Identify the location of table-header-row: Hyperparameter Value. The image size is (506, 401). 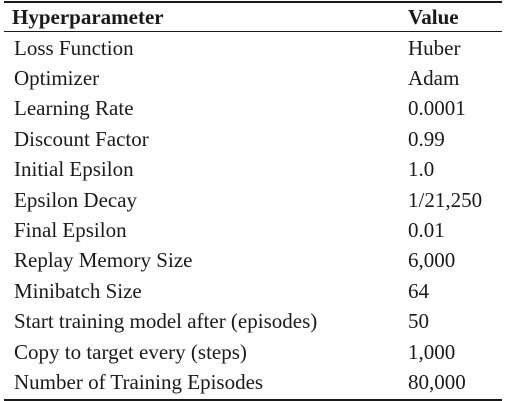
(253, 17).